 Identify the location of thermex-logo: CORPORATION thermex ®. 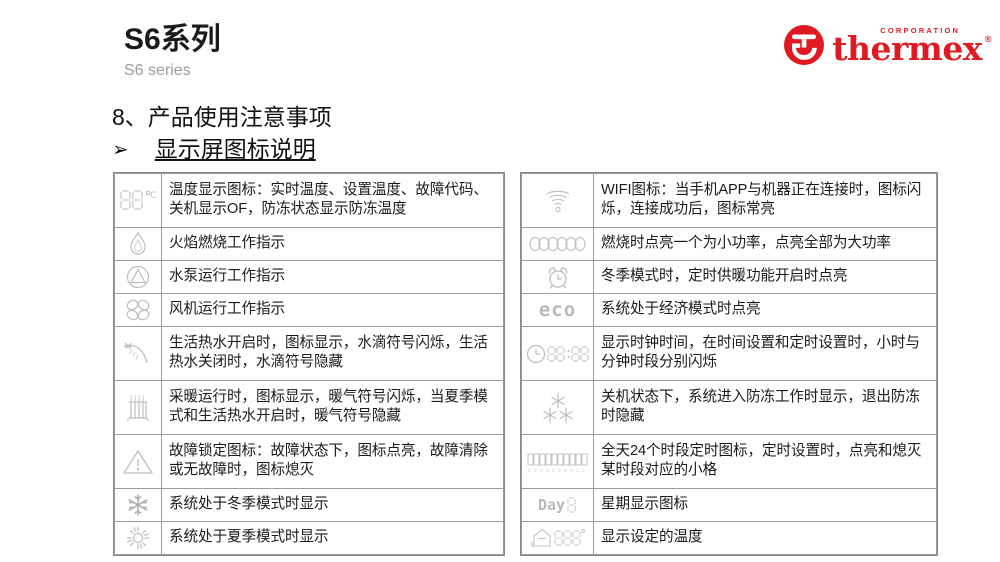
(887, 45).